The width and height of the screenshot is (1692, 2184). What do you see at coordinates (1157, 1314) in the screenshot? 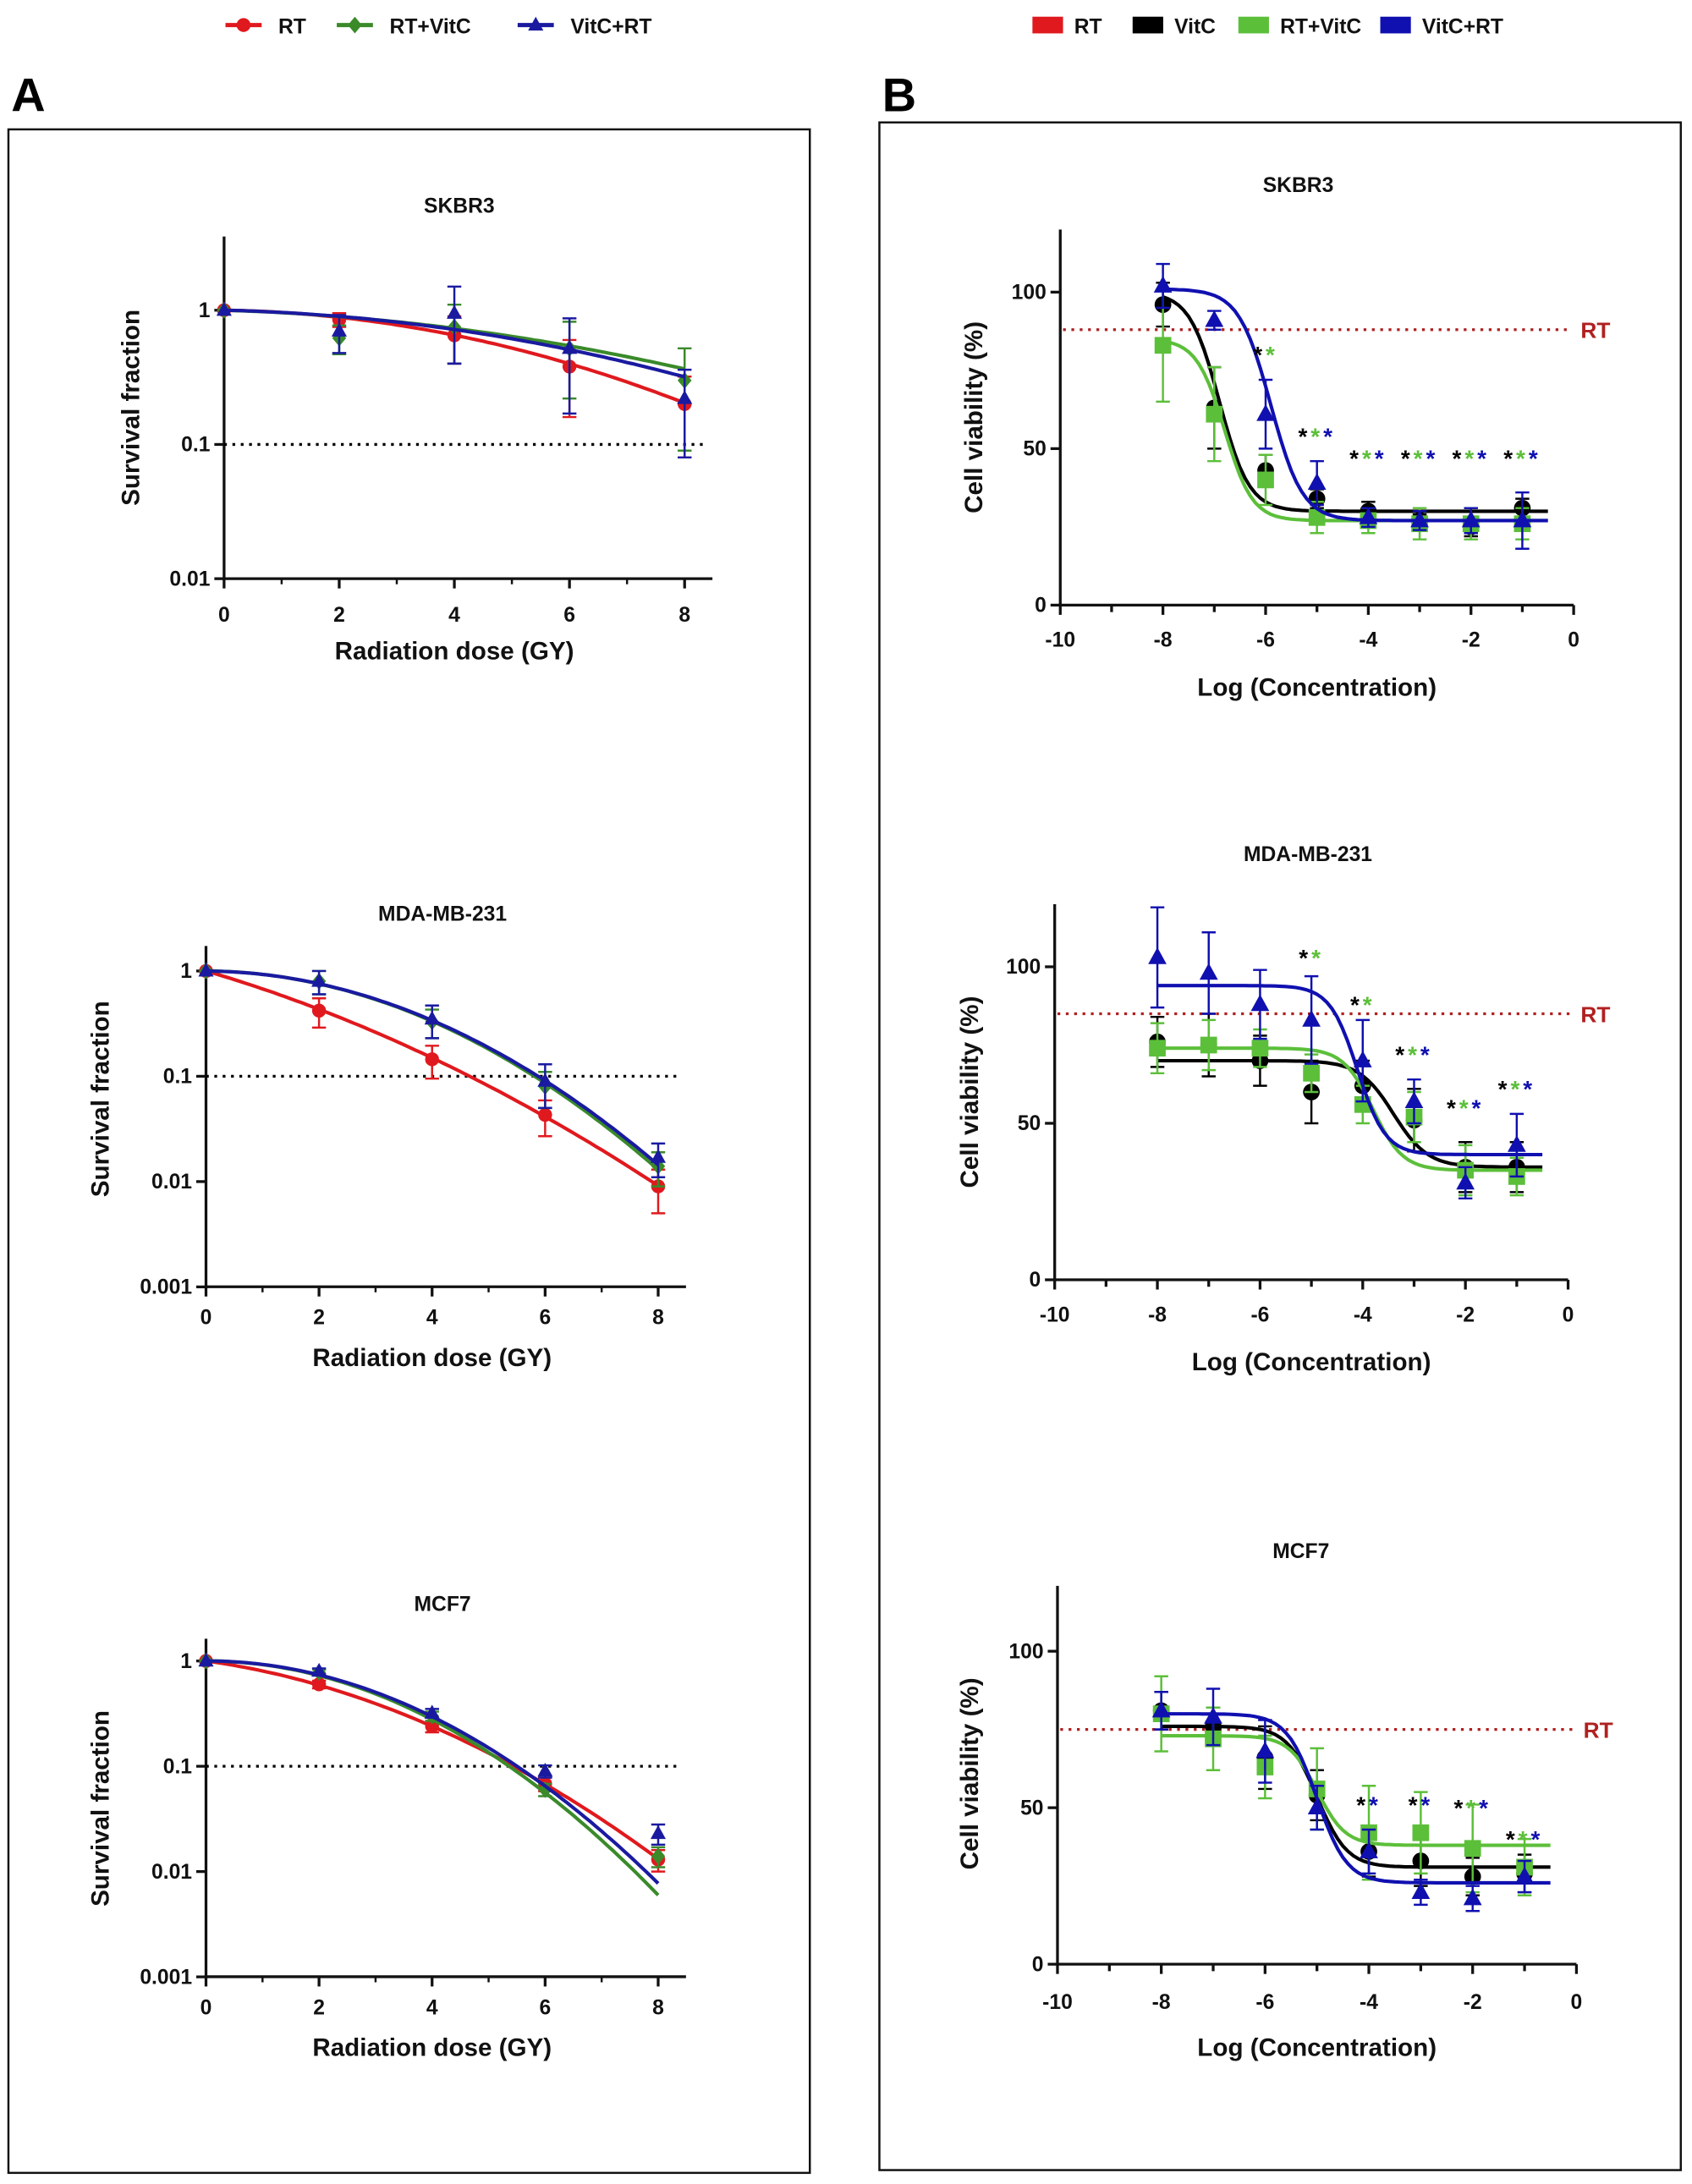
I see `x-tick-label: -8` at bounding box center [1157, 1314].